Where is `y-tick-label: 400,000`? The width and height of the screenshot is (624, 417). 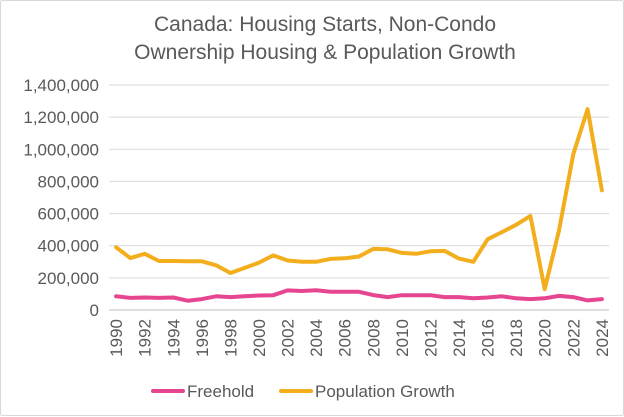 y-tick-label: 400,000 is located at coordinates (68, 246).